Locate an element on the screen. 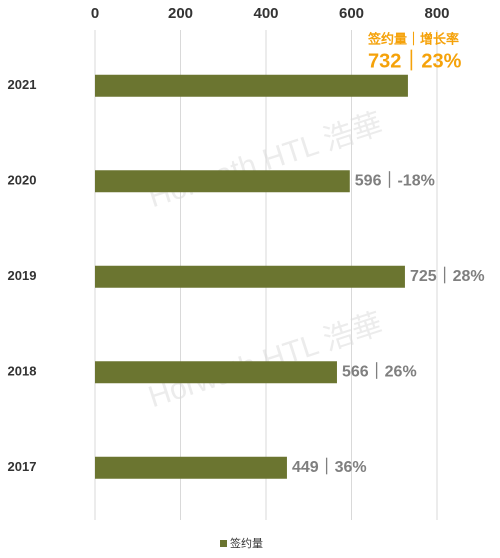 The width and height of the screenshot is (500, 558). x-tick-label: 200 is located at coordinates (180, 13).